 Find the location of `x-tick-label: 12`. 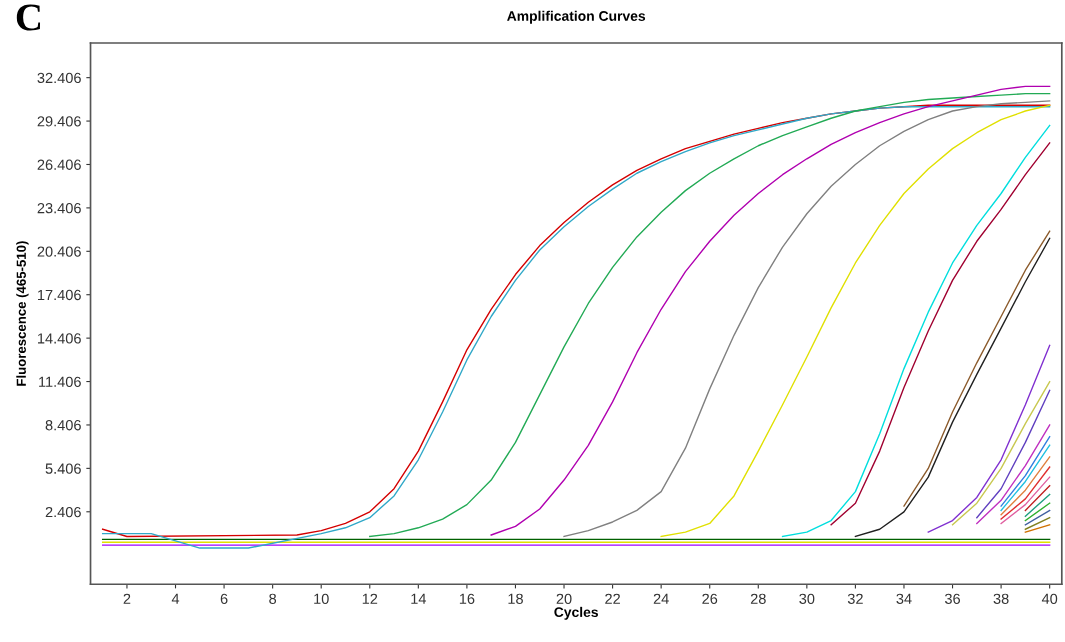

x-tick-label: 12 is located at coordinates (370, 598).